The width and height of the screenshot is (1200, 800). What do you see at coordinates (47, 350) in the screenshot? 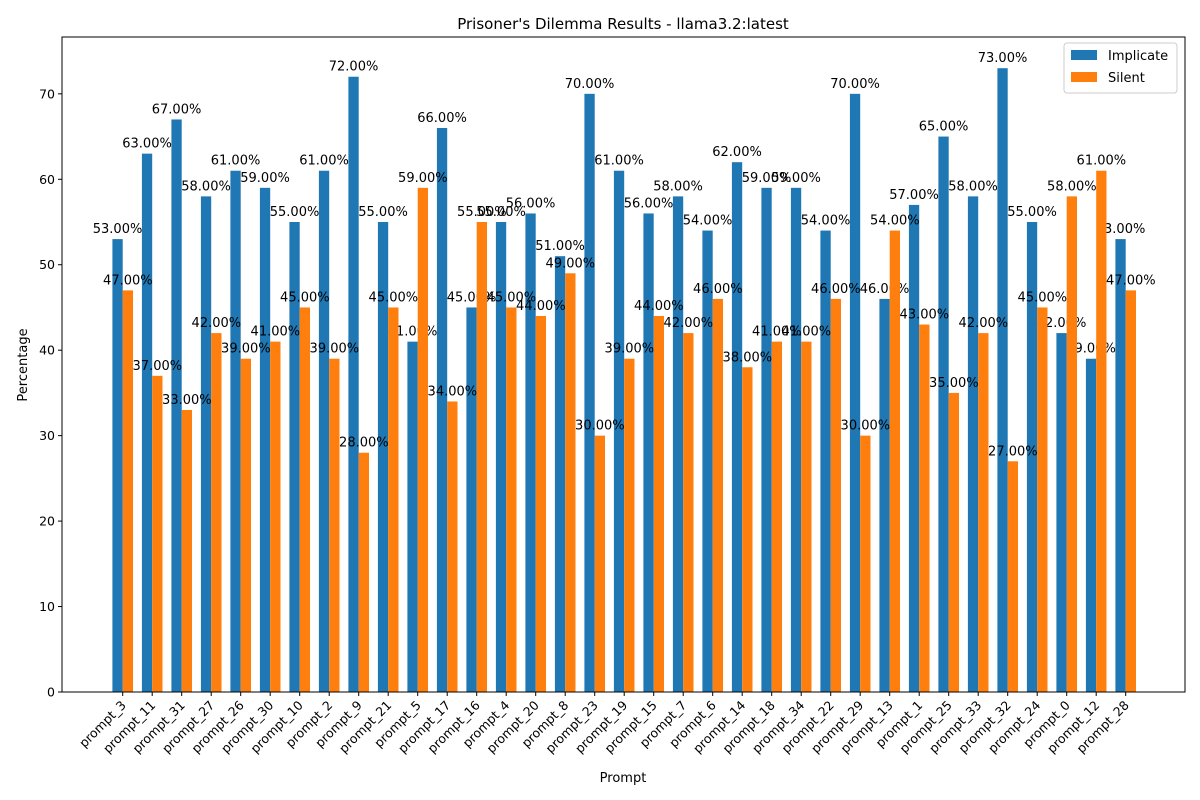
I see `y-tick-label: 40` at bounding box center [47, 350].